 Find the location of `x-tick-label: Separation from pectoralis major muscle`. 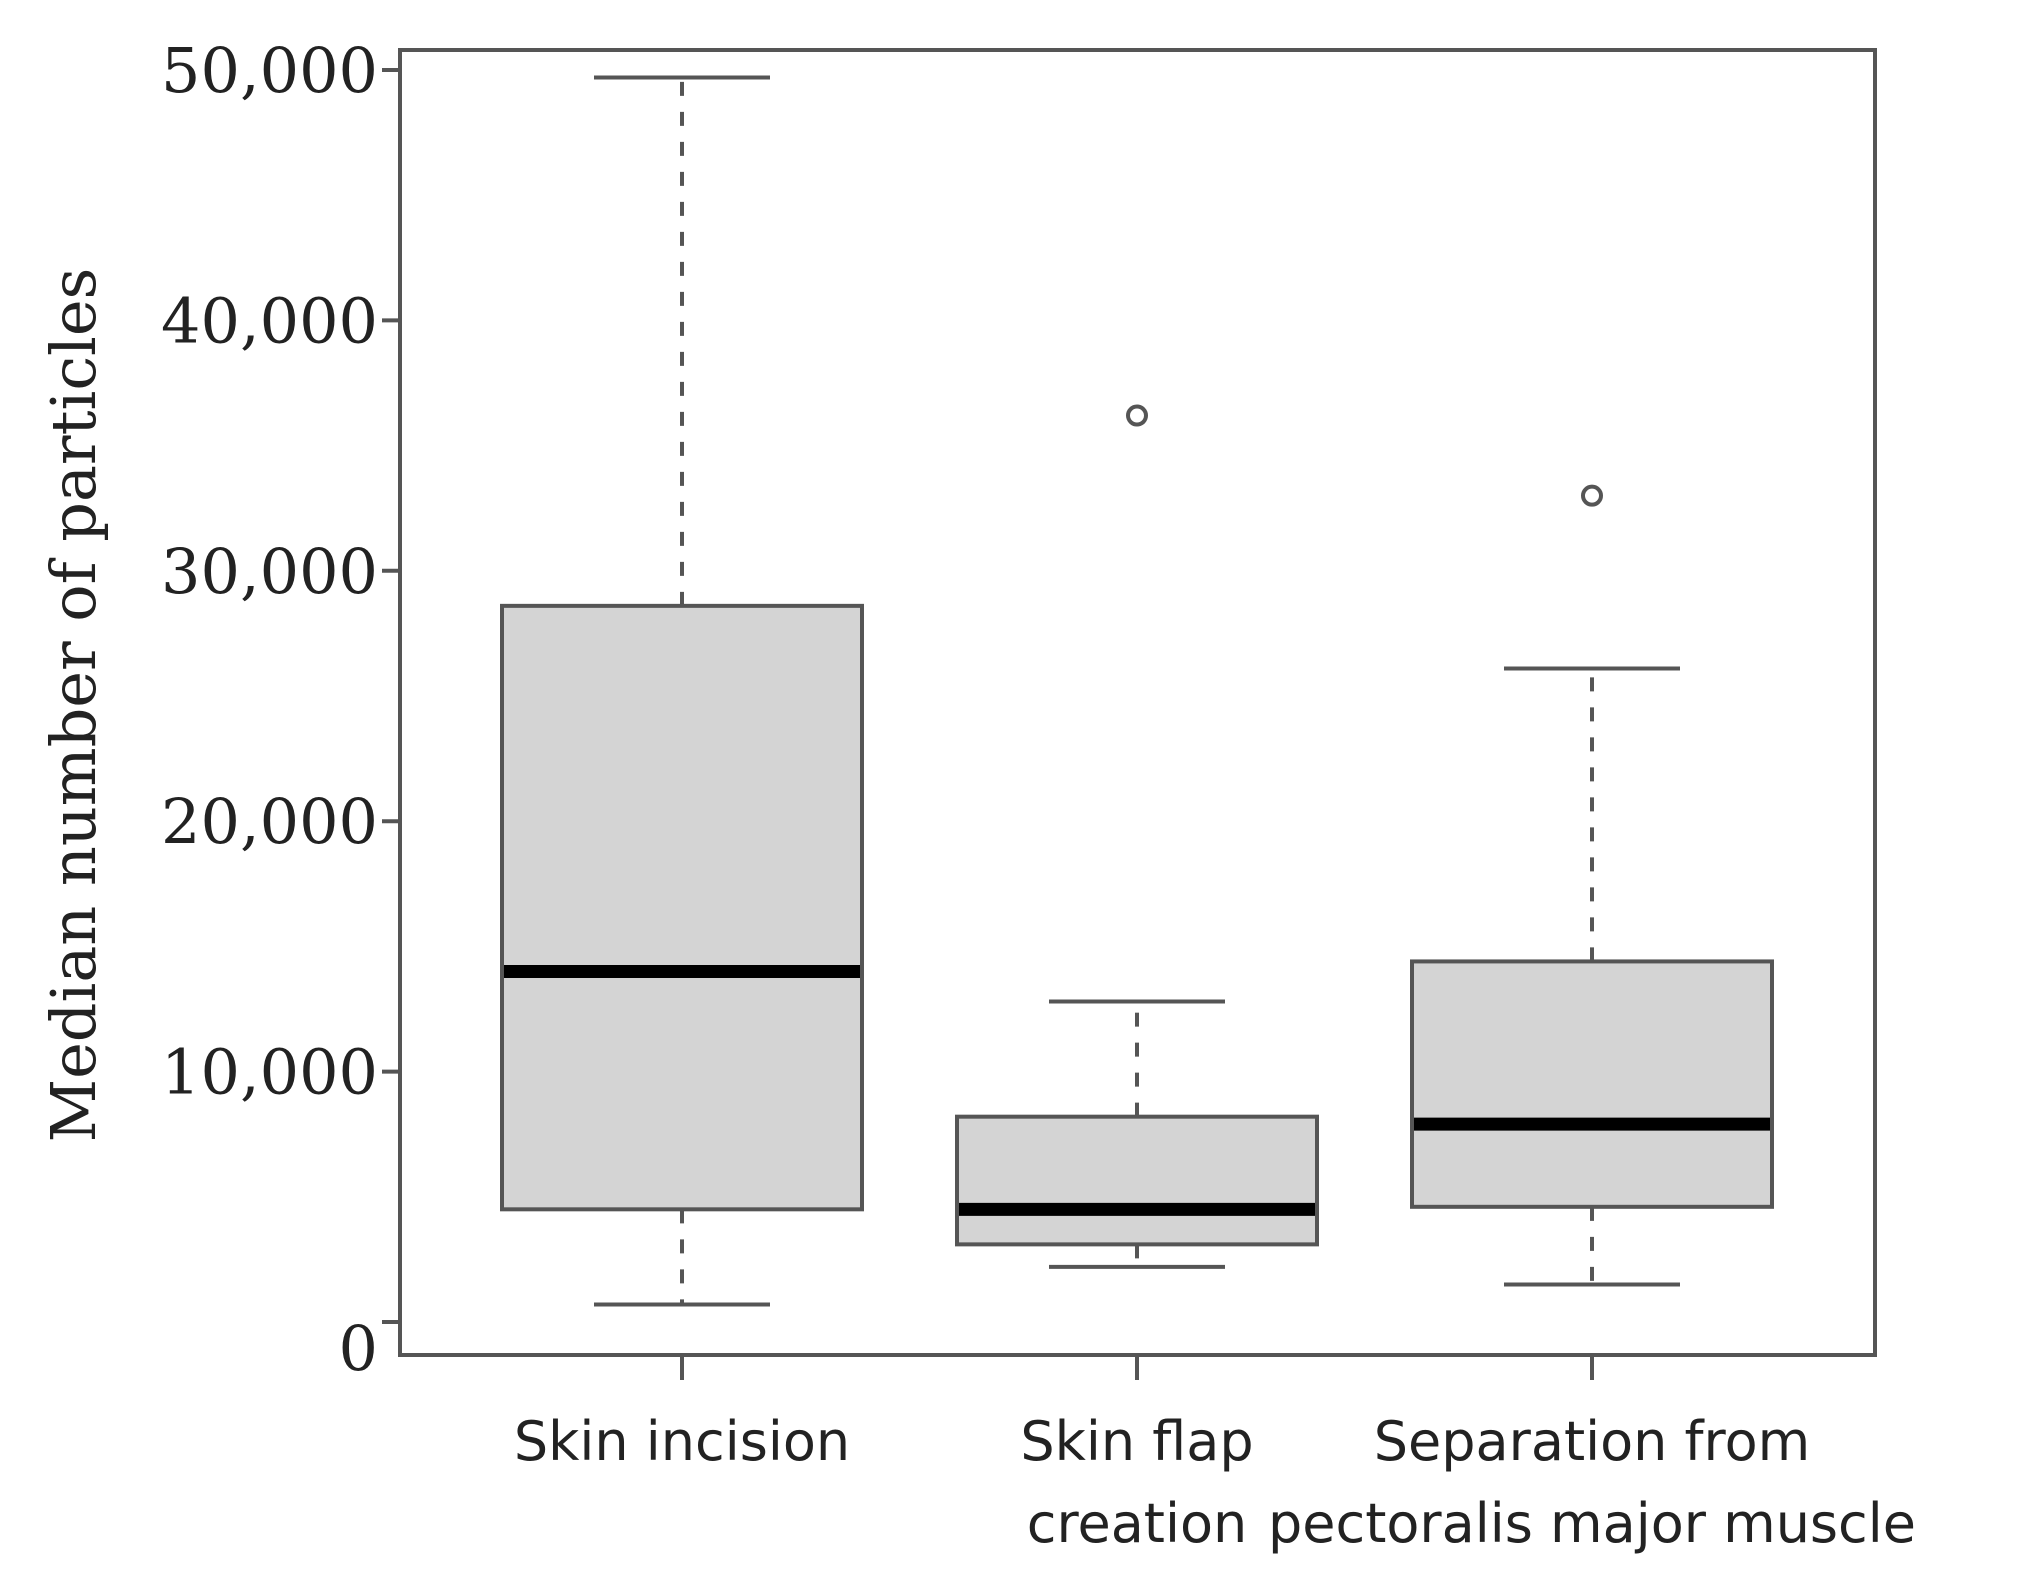

x-tick-label: Separation from pectoralis major muscle is located at coordinates (1592, 1482).